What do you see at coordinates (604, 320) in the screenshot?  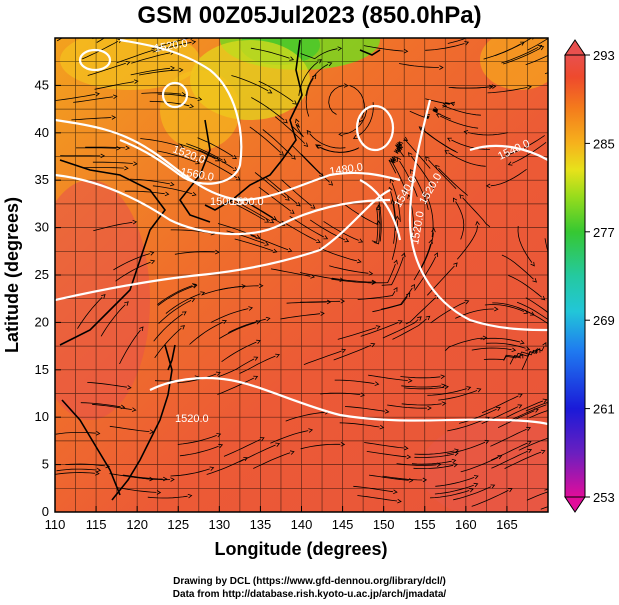 I see `colorbar-tick-label: 269` at bounding box center [604, 320].